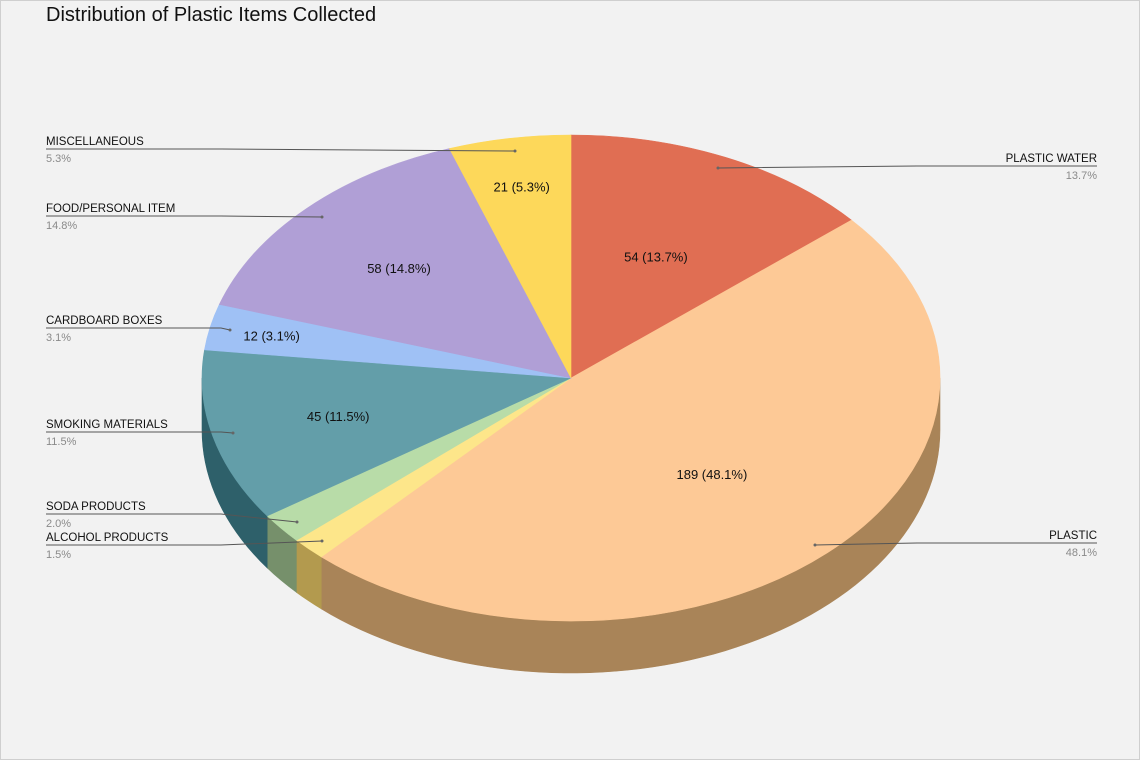  I want to click on category-percent: 48.1%, so click(1081, 553).